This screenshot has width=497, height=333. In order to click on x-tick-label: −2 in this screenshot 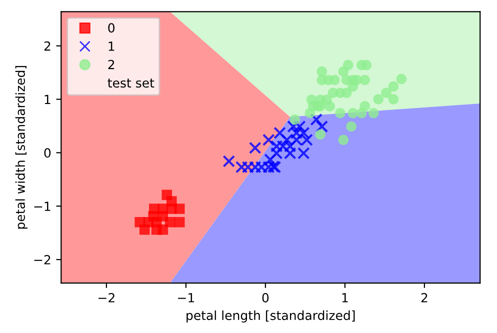, I will do `click(106, 297)`.